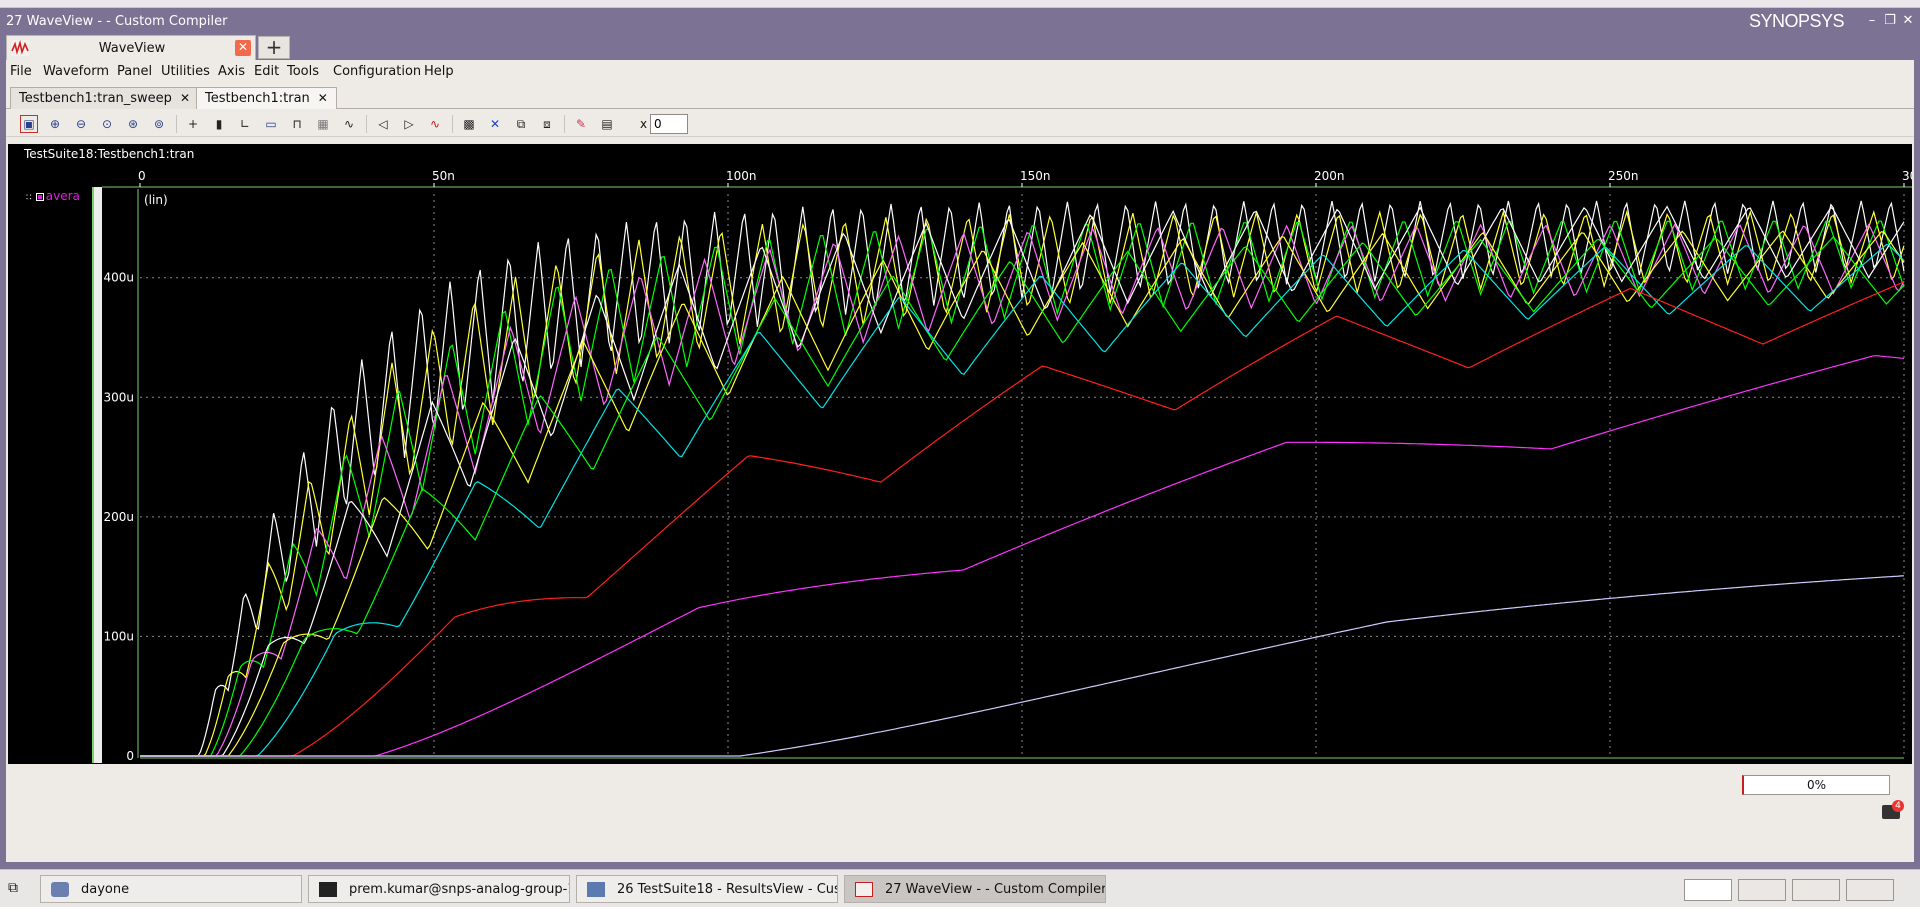  Describe the element at coordinates (960, 47) in the screenshot. I see `document-tab-bar: WaveView ✕ +` at that location.